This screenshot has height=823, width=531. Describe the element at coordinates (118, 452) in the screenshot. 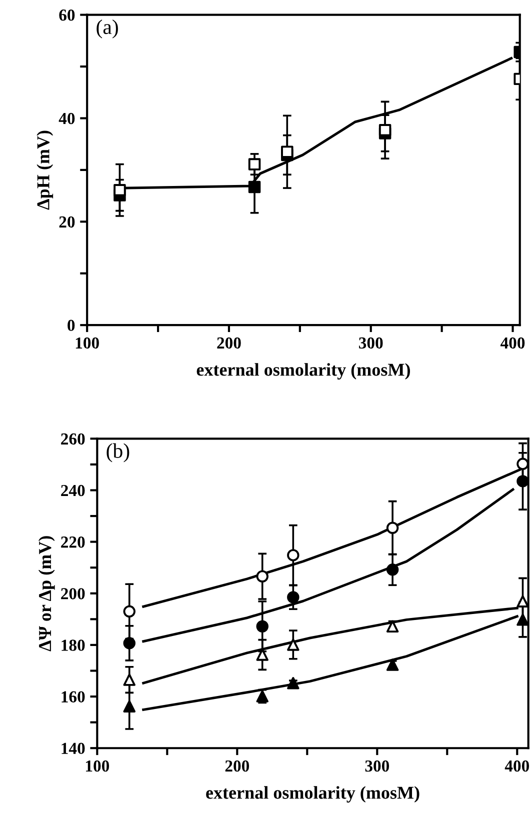

I see `annotation: (b)` at that location.